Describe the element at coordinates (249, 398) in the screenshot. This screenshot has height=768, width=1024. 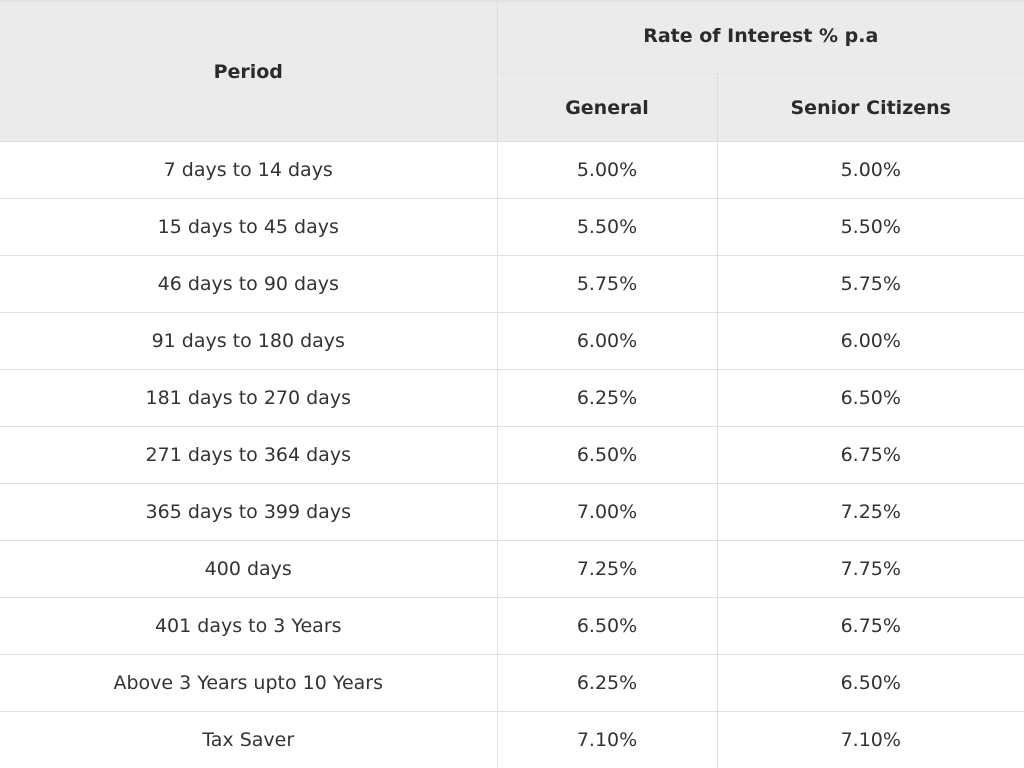
I see `period-cell: 181 days to 270 days` at that location.